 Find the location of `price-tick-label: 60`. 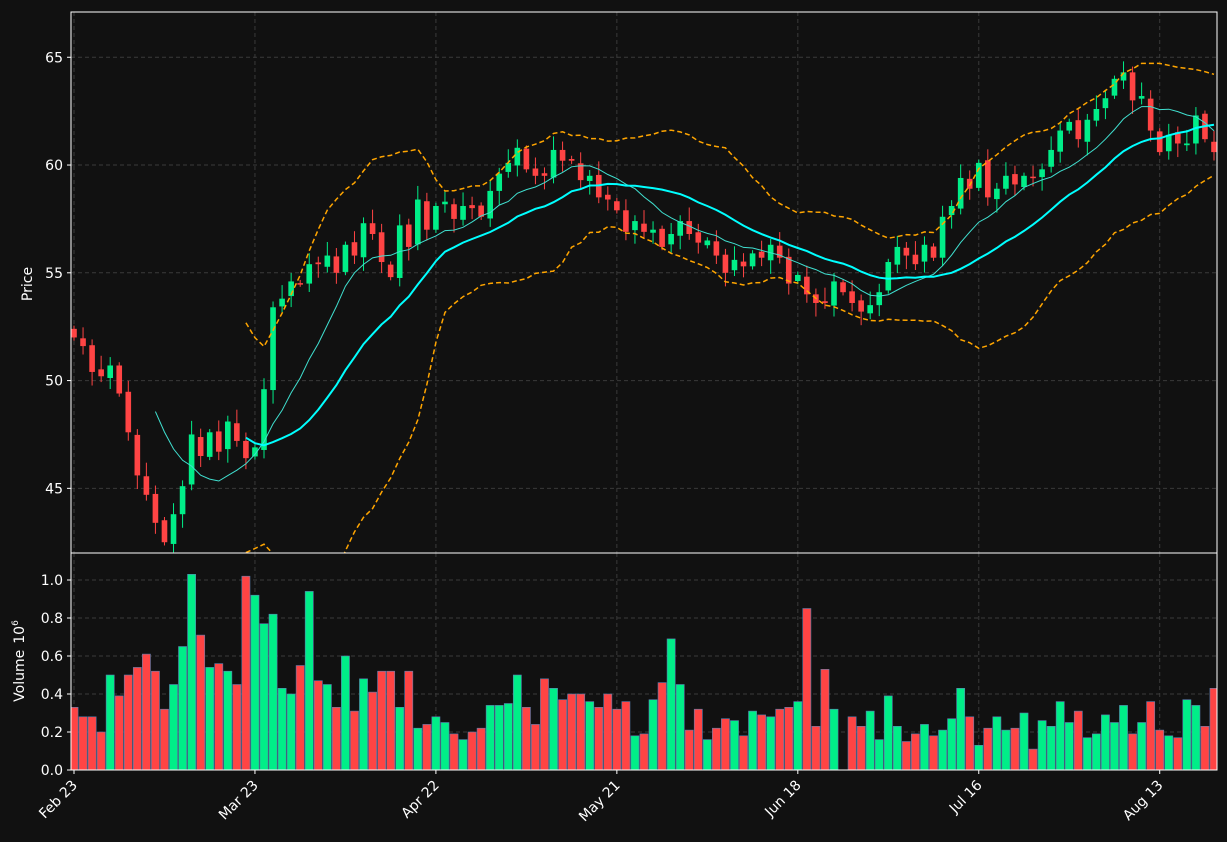

price-tick-label: 60 is located at coordinates (54, 166).